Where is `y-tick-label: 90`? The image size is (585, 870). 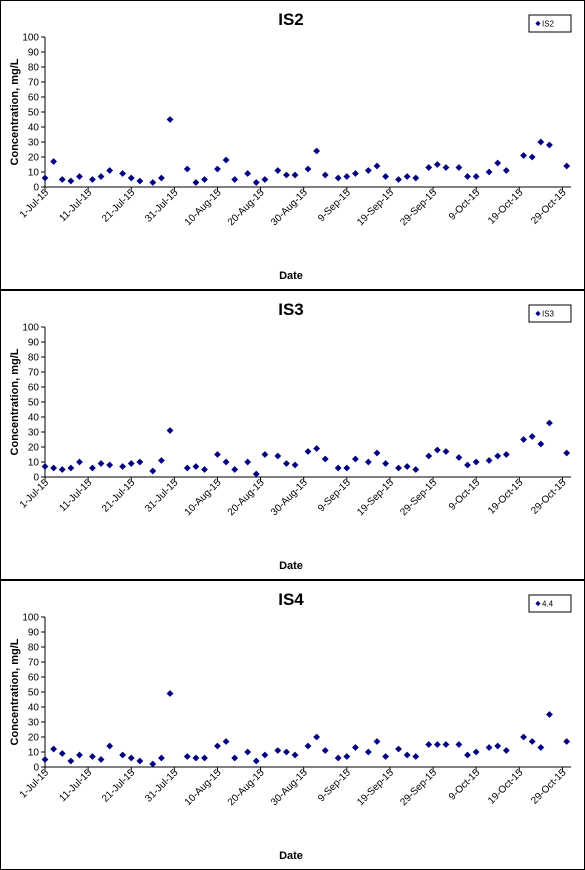
y-tick-label: 90 is located at coordinates (34, 343).